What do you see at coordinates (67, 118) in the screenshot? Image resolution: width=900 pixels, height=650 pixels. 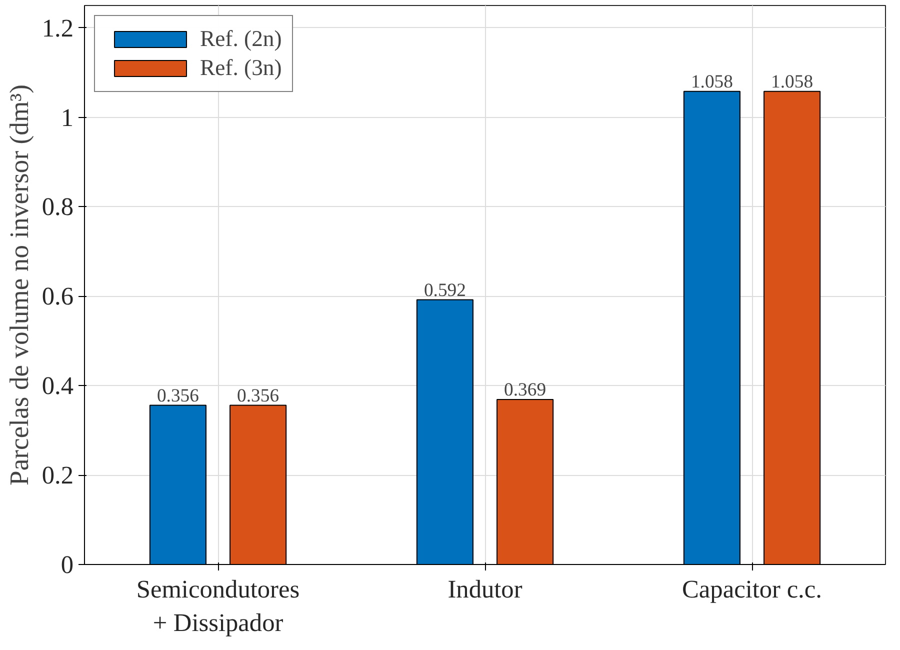 I see `y-tick-label: 1` at bounding box center [67, 118].